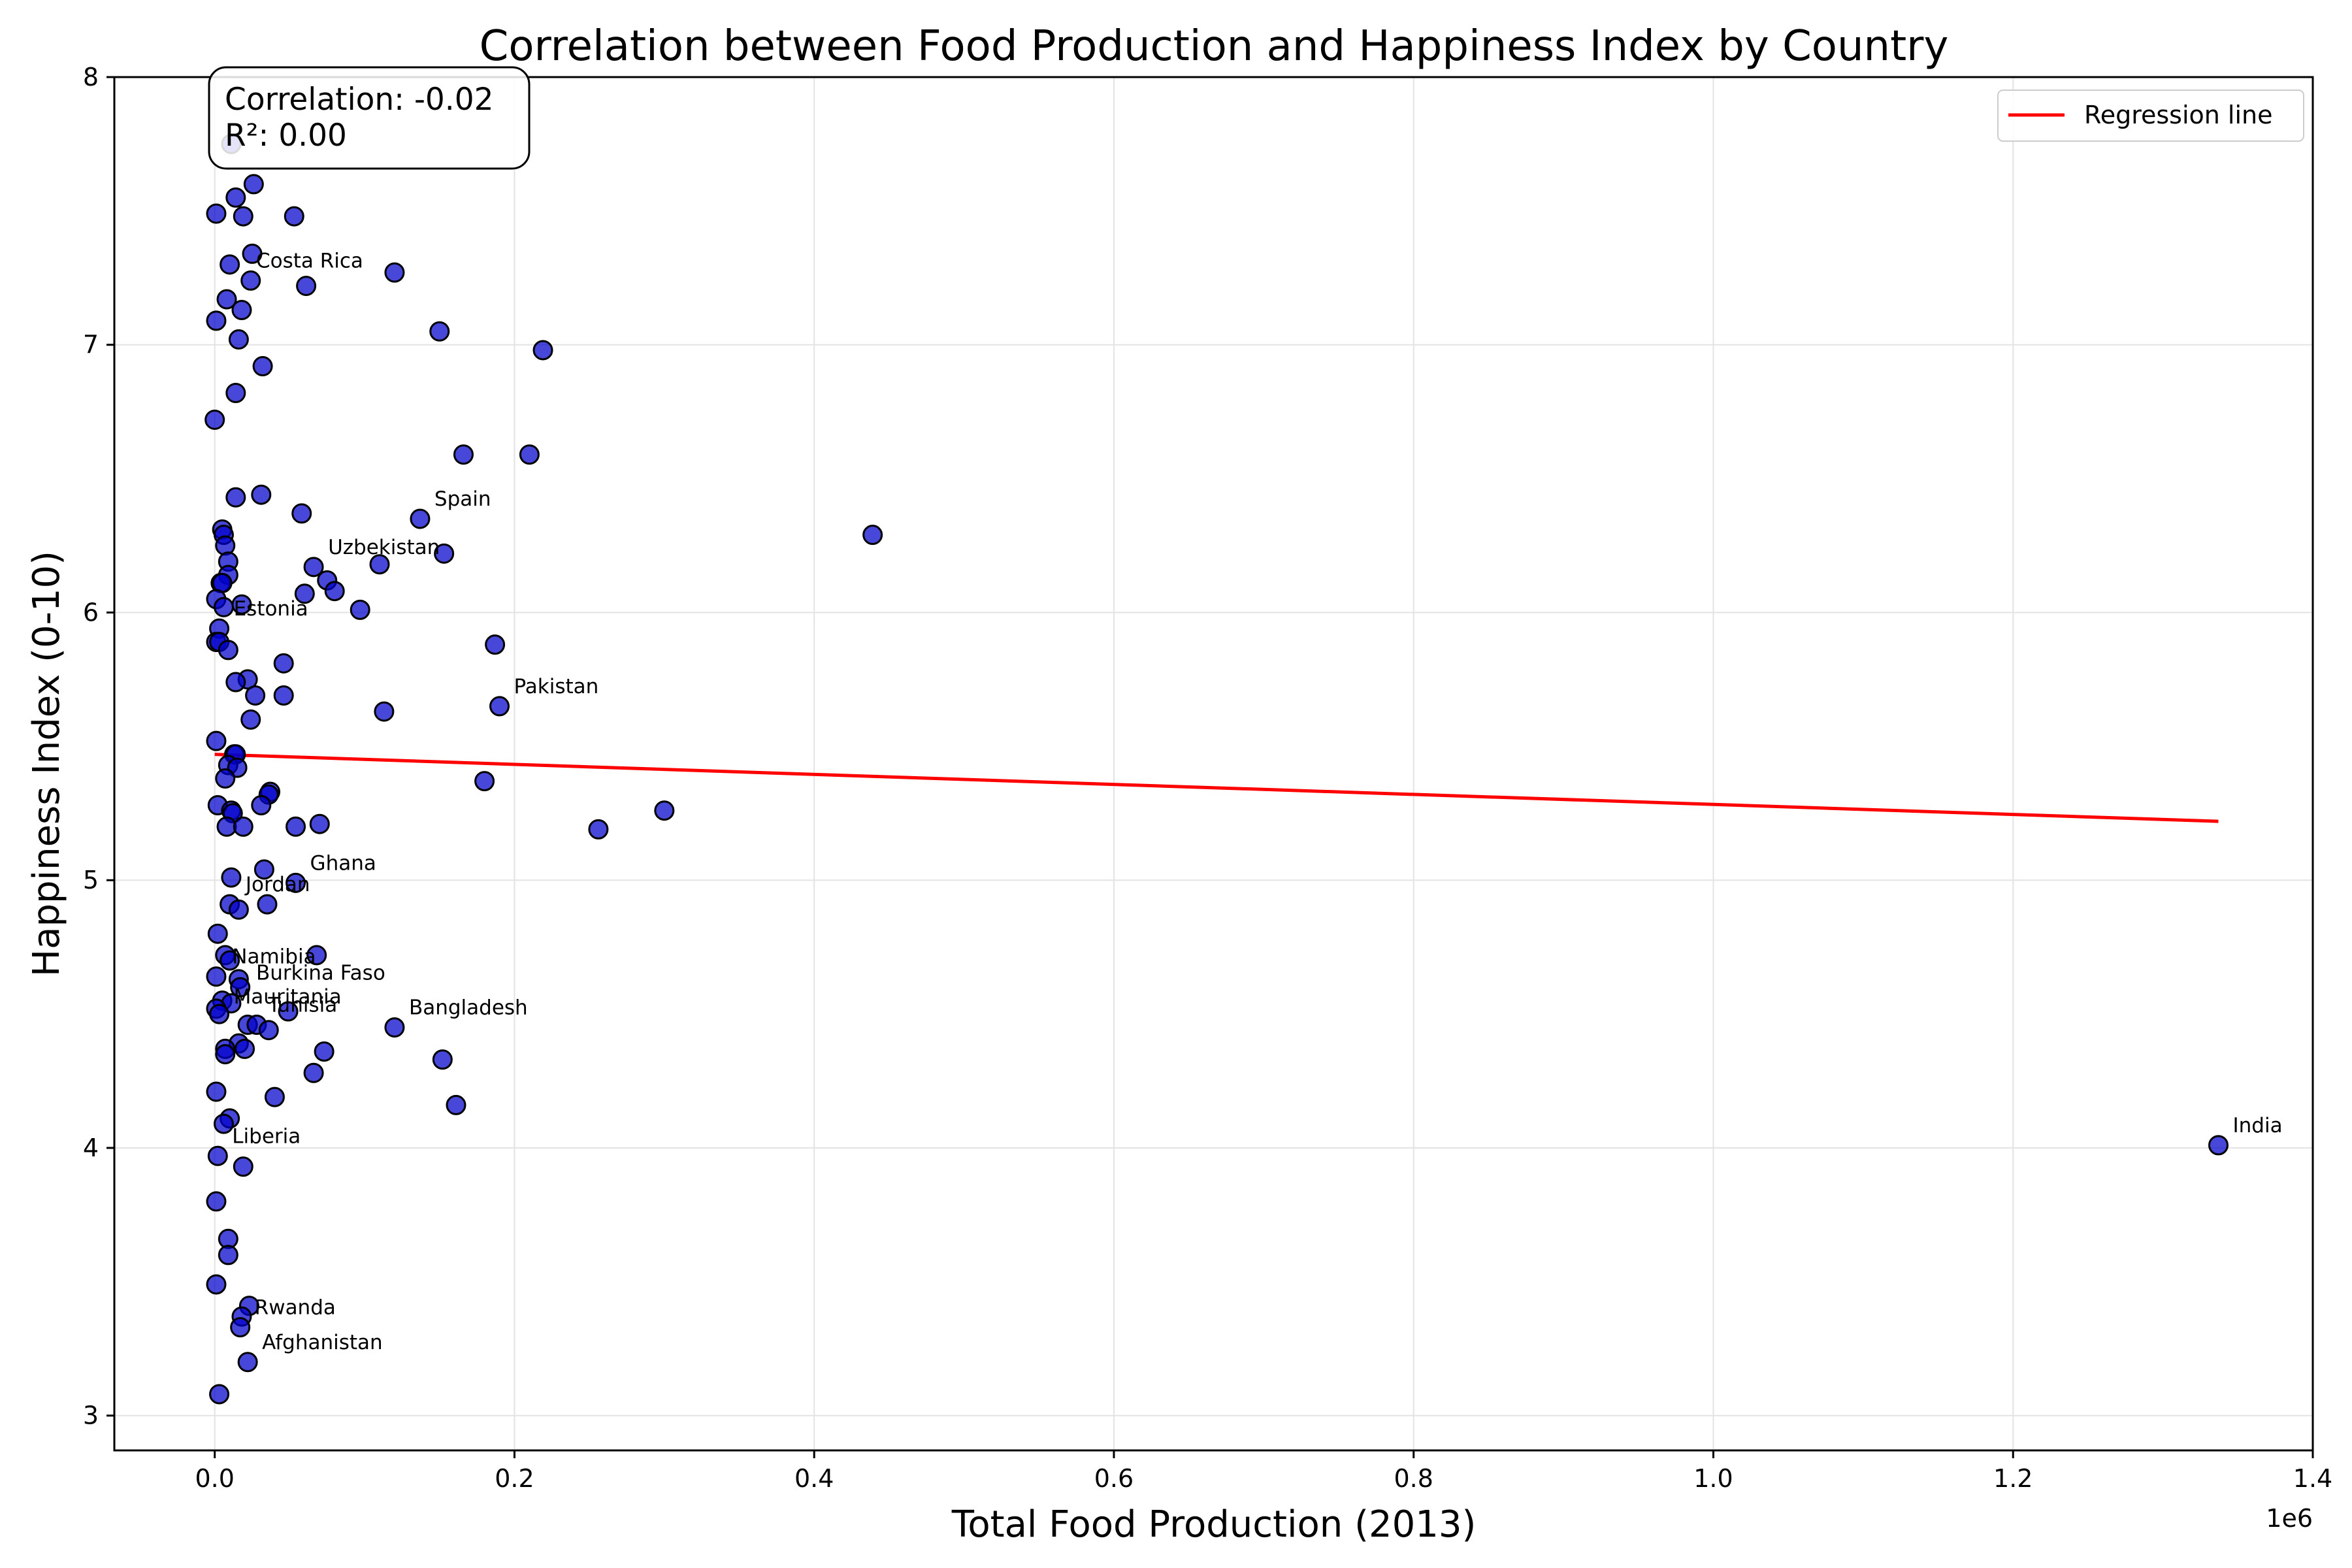 The width and height of the screenshot is (2352, 1568). I want to click on x-axis-label: Total Food Production (2013), so click(1214, 1524).